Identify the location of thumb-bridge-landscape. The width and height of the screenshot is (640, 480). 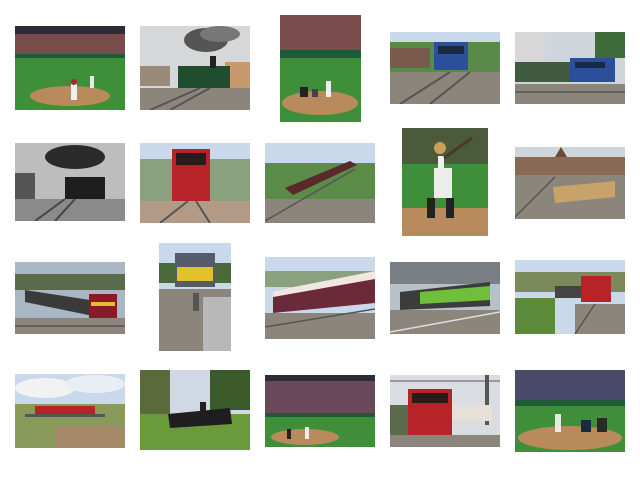
(70, 411).